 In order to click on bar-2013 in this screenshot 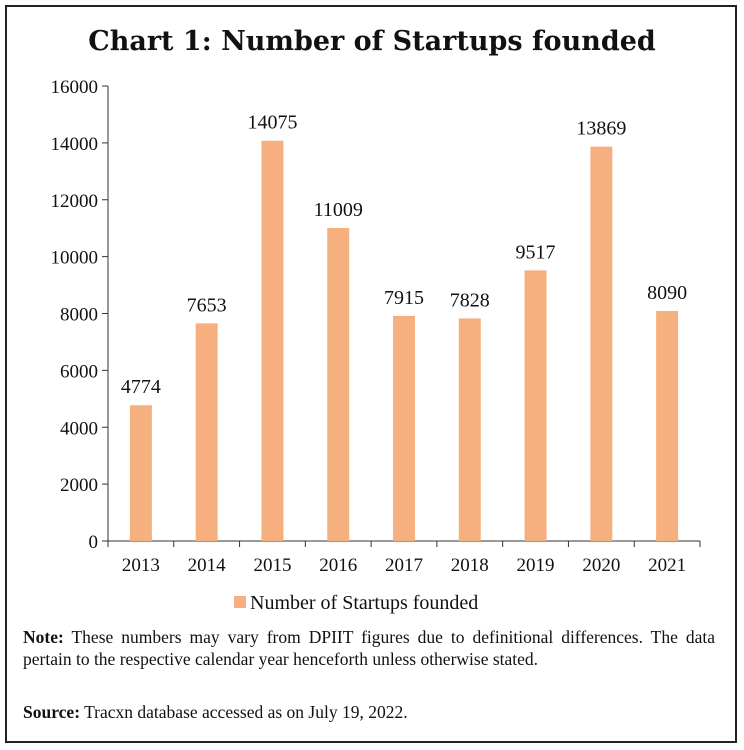, I will do `click(140, 473)`.